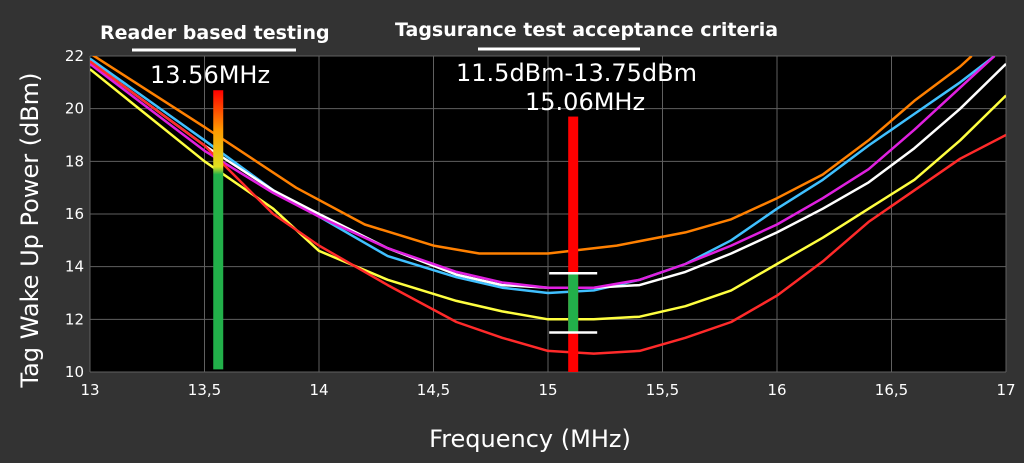 The image size is (1024, 463). Describe the element at coordinates (204, 390) in the screenshot. I see `x-tick-label: 13,5` at that location.